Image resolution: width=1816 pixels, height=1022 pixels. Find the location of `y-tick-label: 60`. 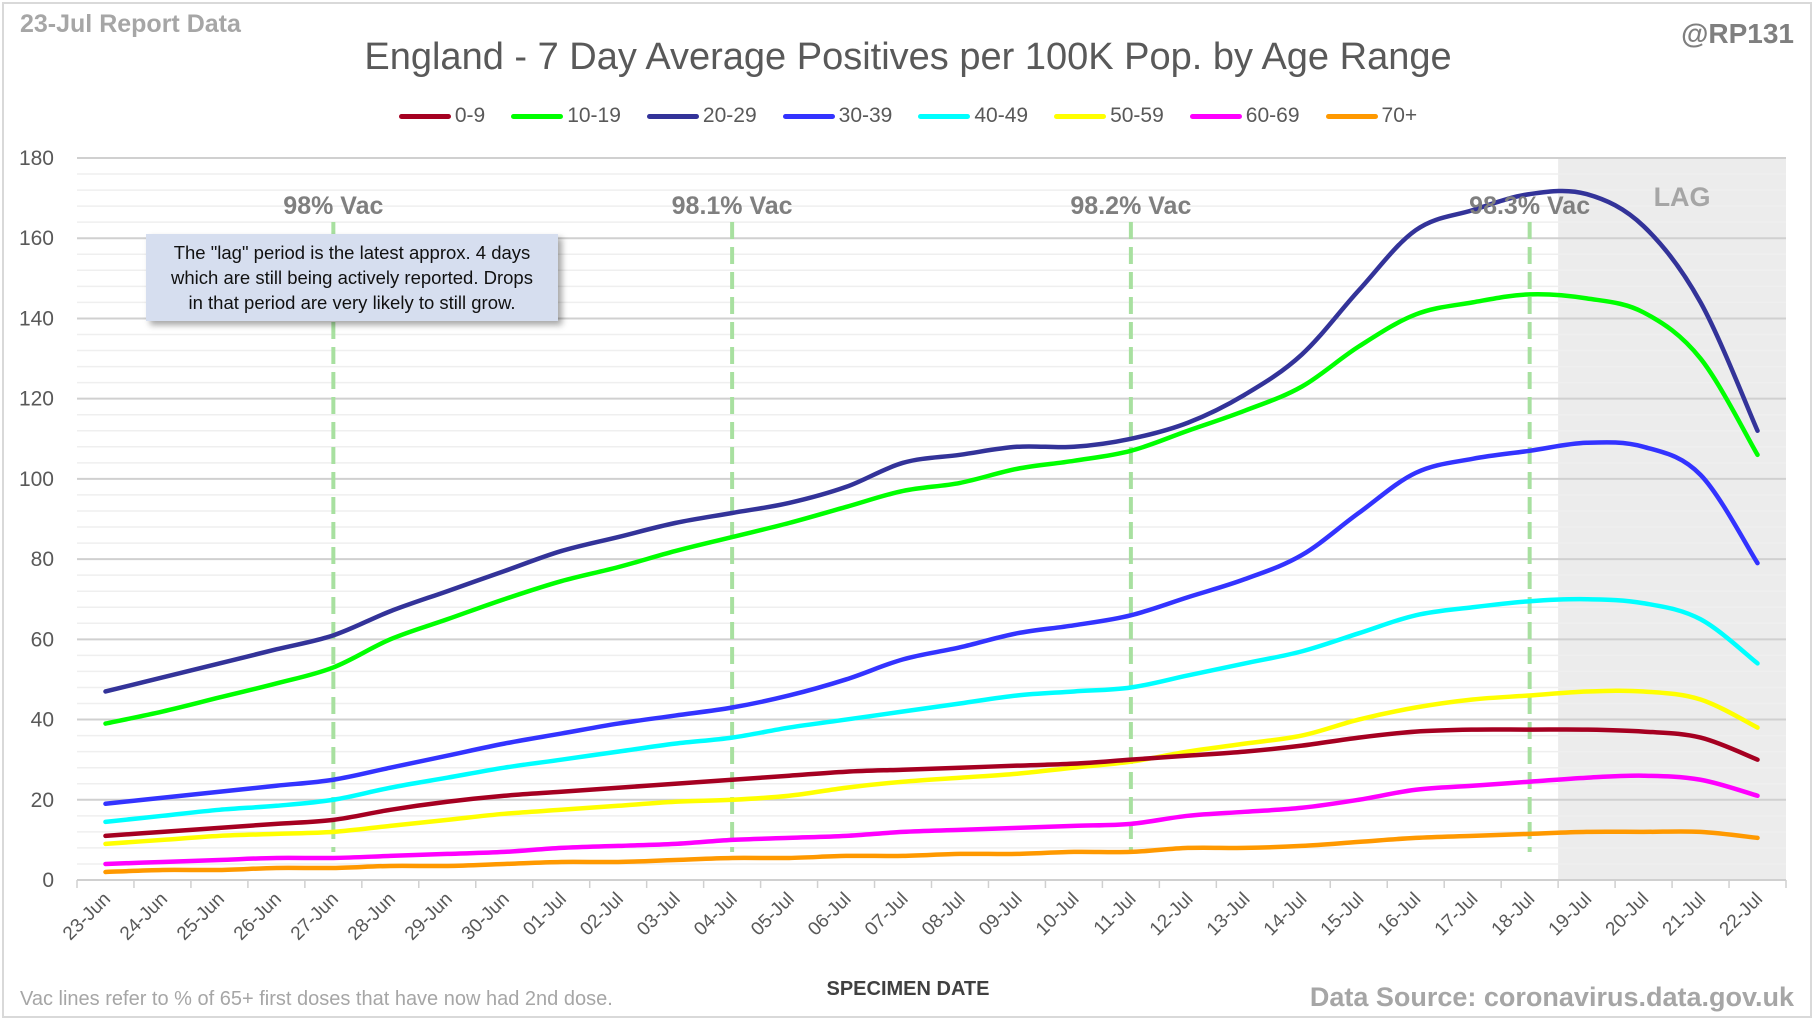

y-tick-label: 60 is located at coordinates (42, 639).